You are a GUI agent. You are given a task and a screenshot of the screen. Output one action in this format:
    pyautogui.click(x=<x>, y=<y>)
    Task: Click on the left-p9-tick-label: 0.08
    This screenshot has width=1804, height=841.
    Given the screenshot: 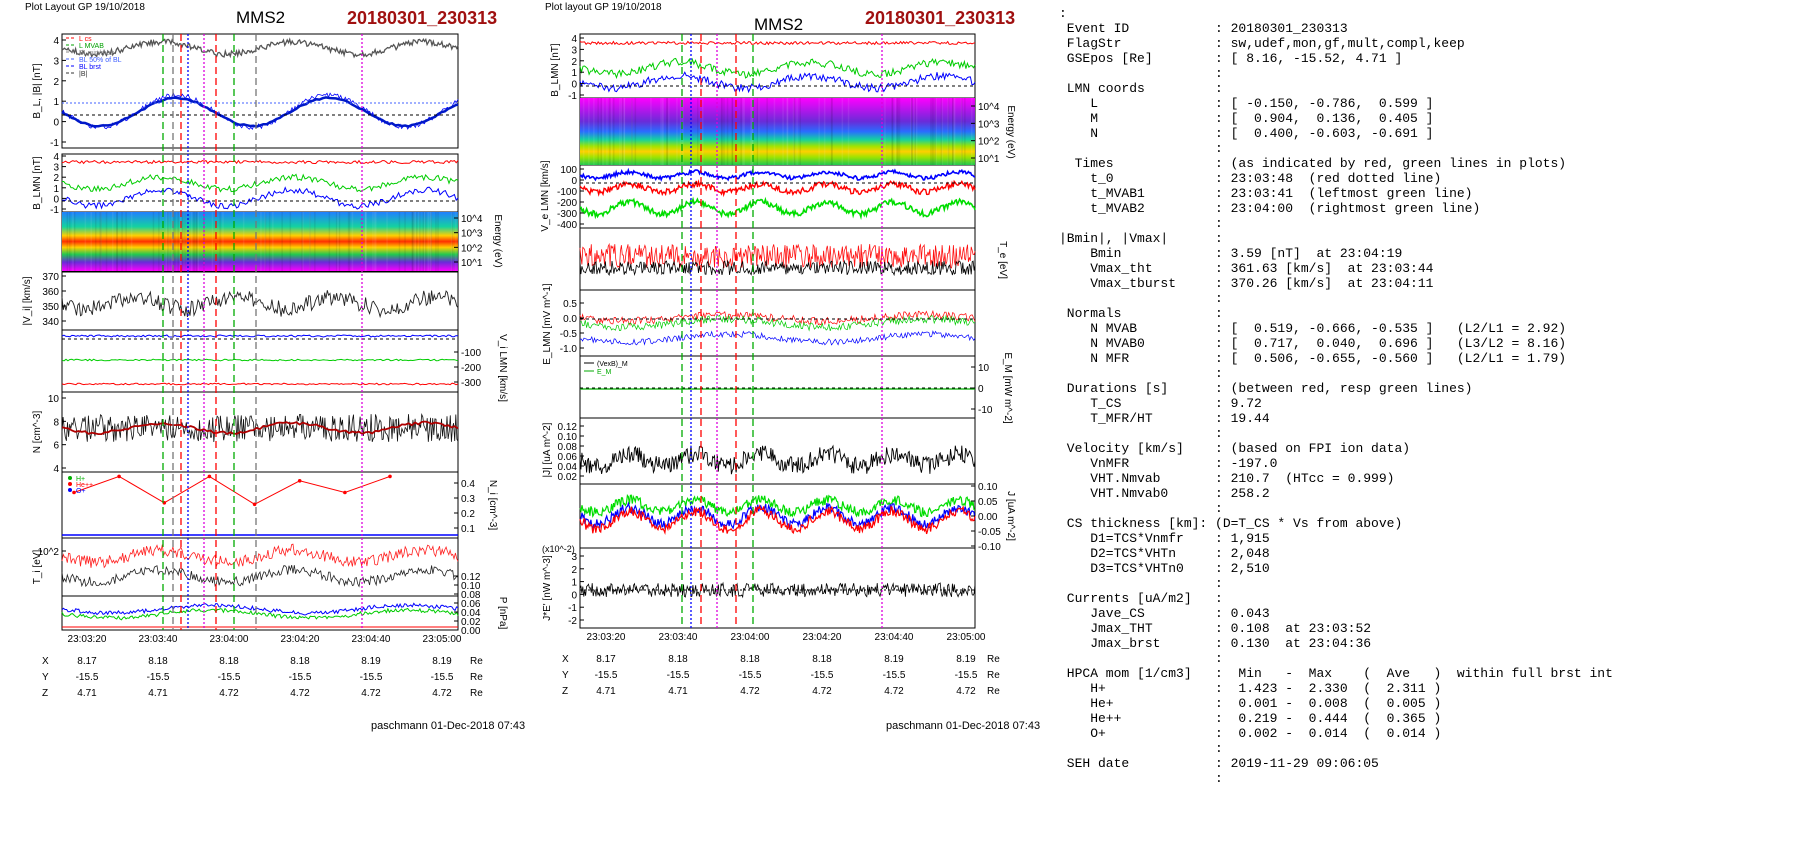 What is the action you would take?
    pyautogui.click(x=471, y=595)
    